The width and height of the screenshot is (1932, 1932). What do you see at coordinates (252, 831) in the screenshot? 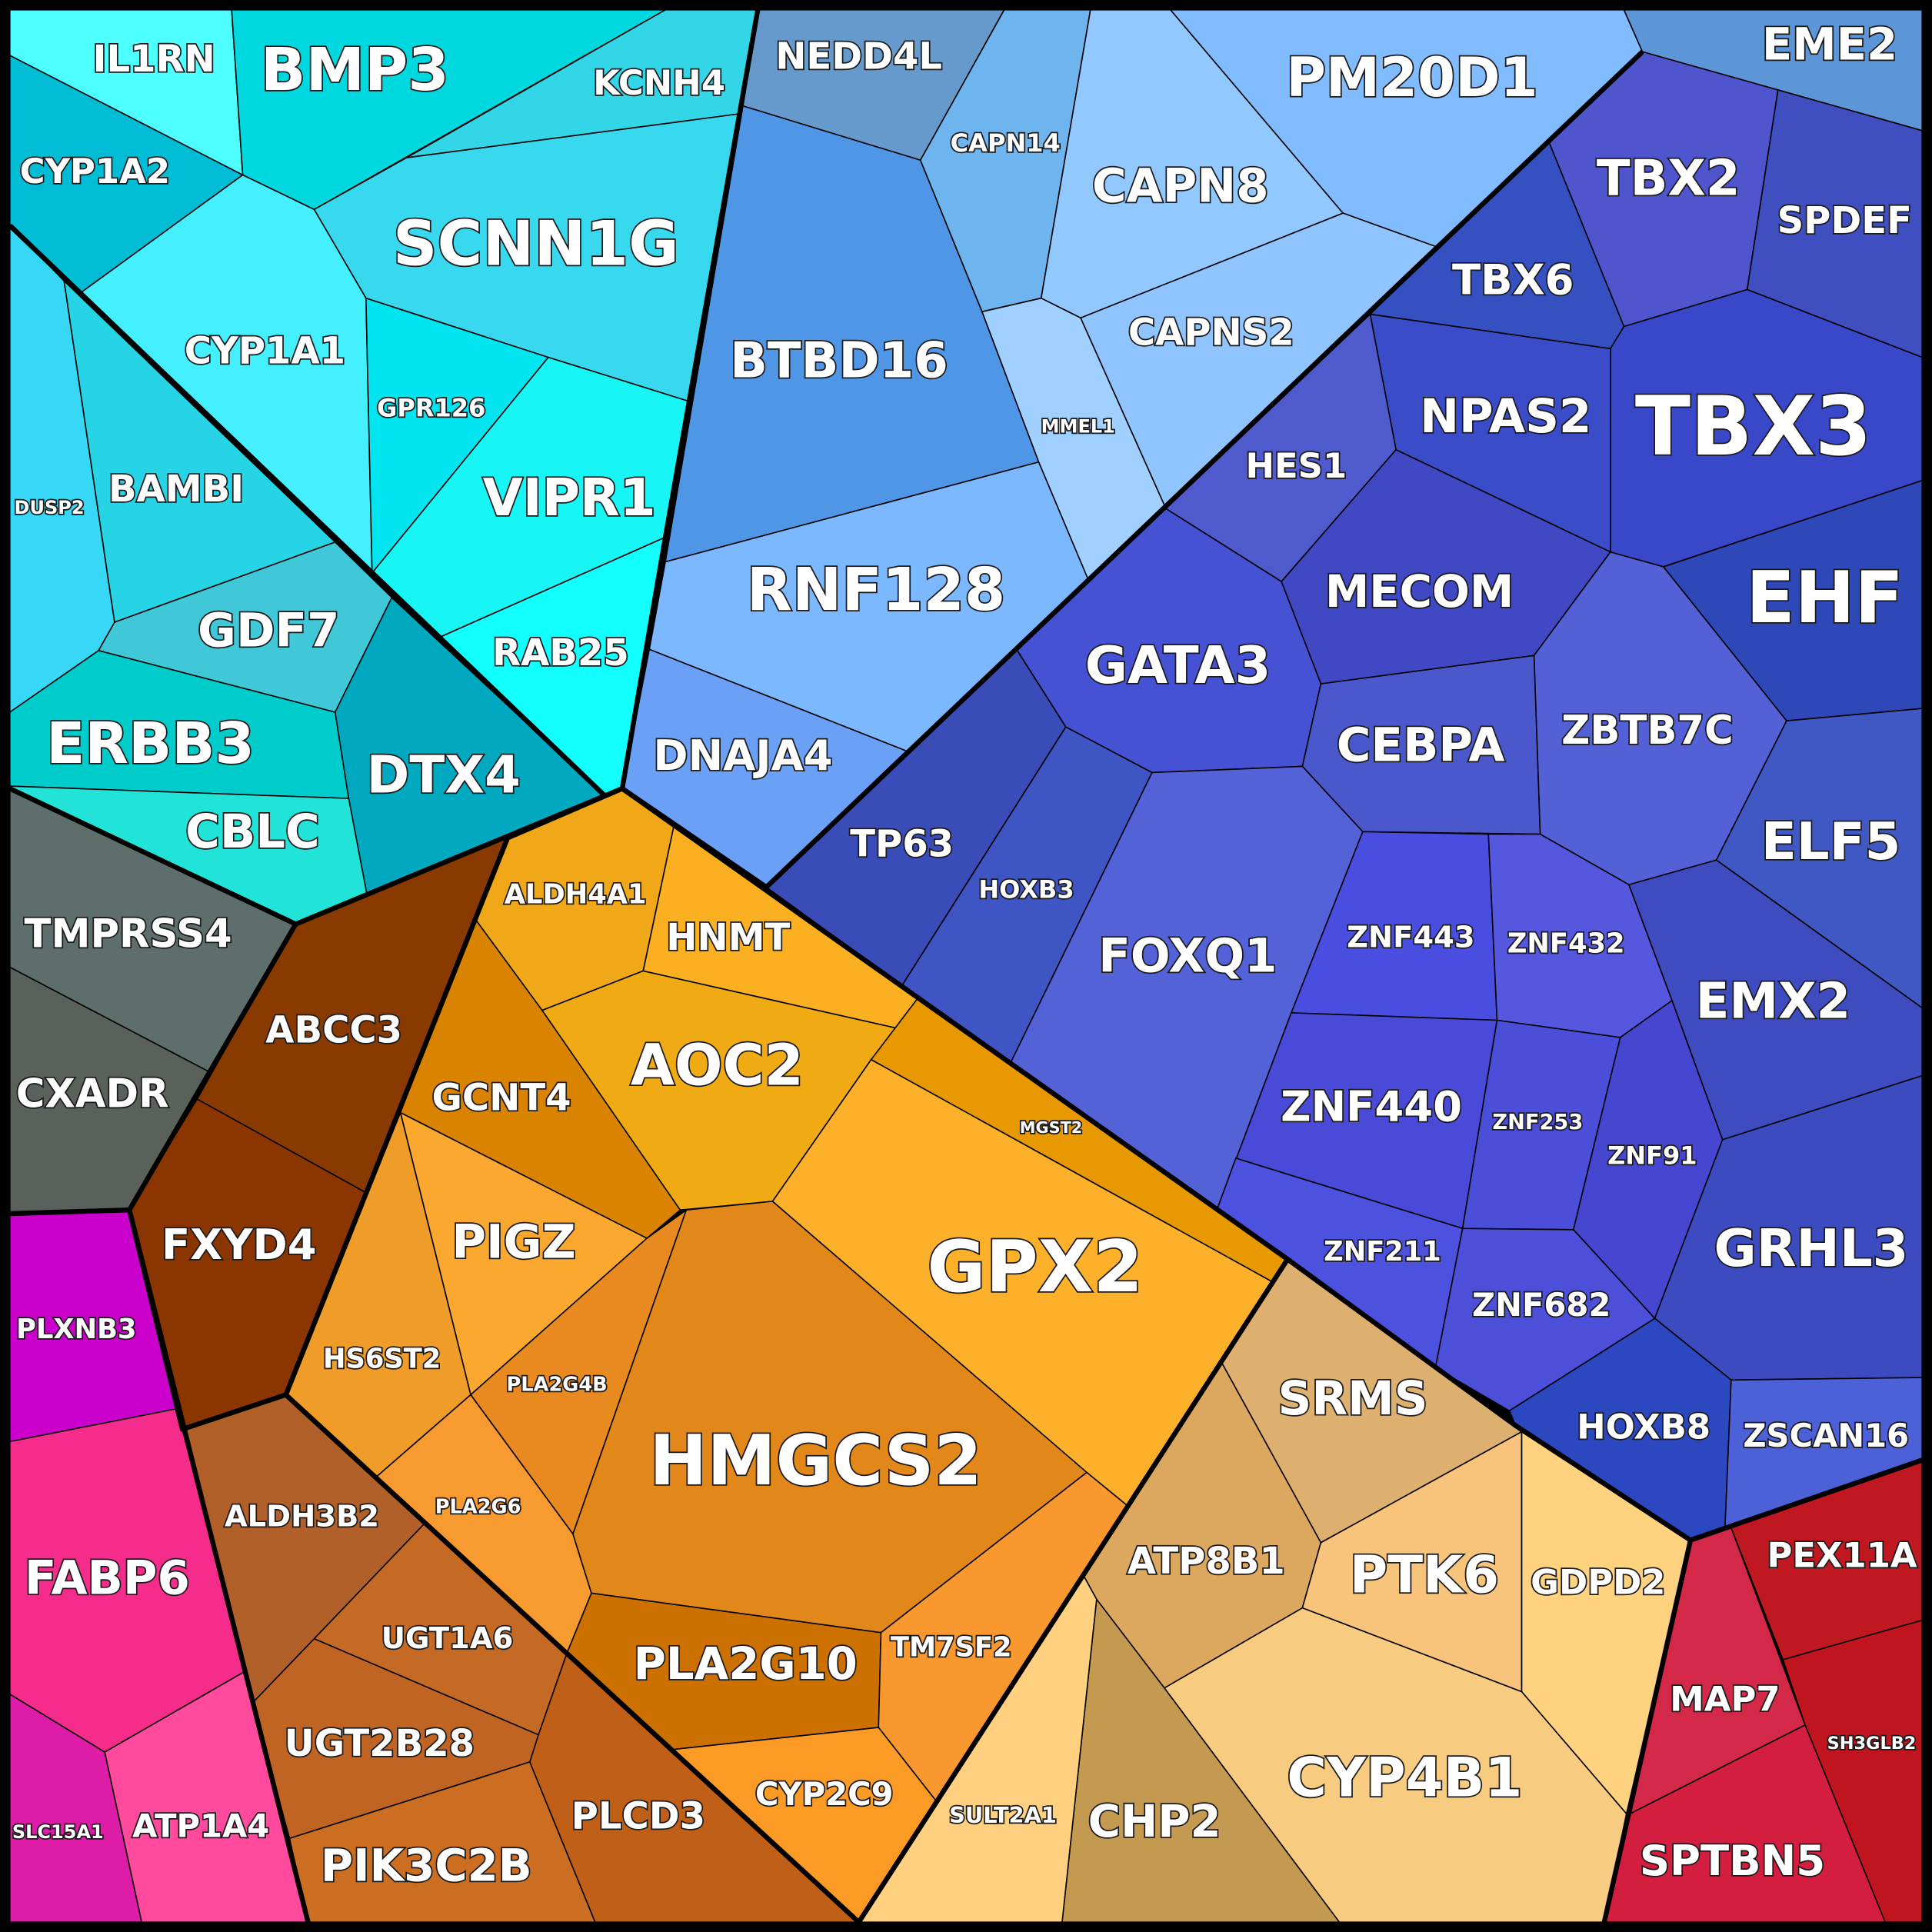
I see `label-cblc: CBLC` at bounding box center [252, 831].